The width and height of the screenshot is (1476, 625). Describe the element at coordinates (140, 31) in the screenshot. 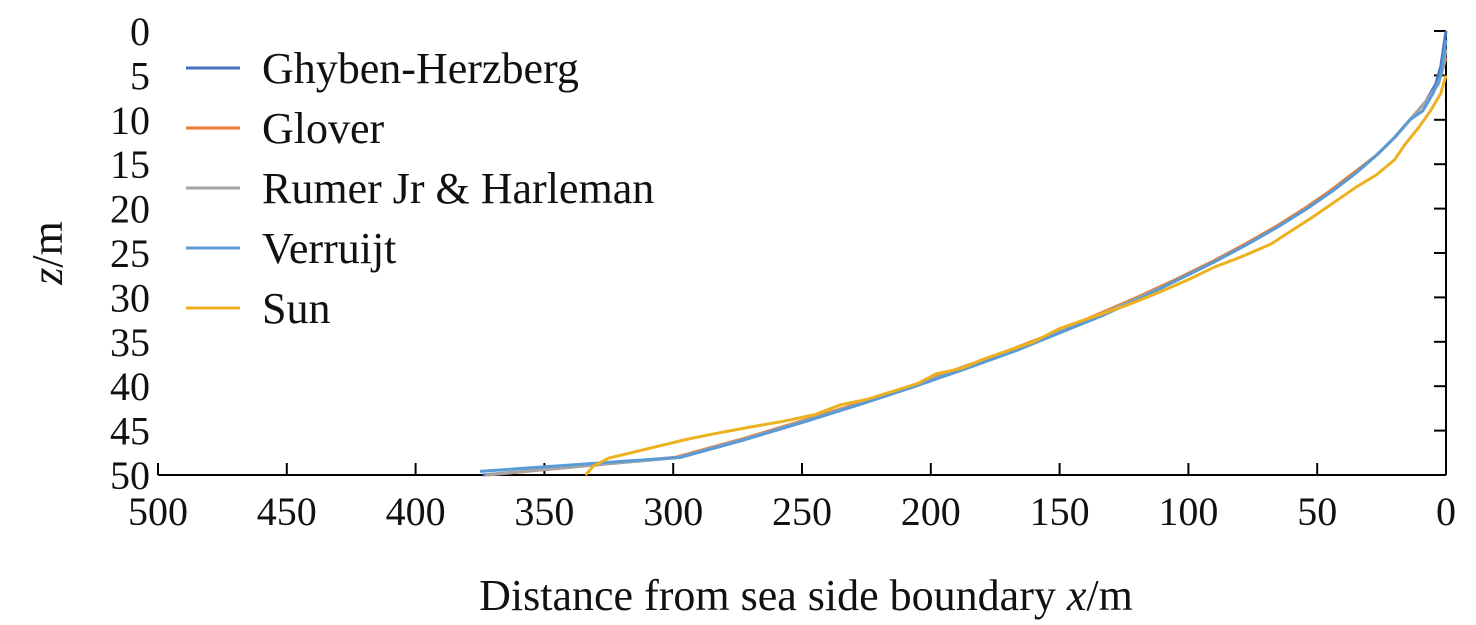

I see `y-tick-label: 0` at that location.